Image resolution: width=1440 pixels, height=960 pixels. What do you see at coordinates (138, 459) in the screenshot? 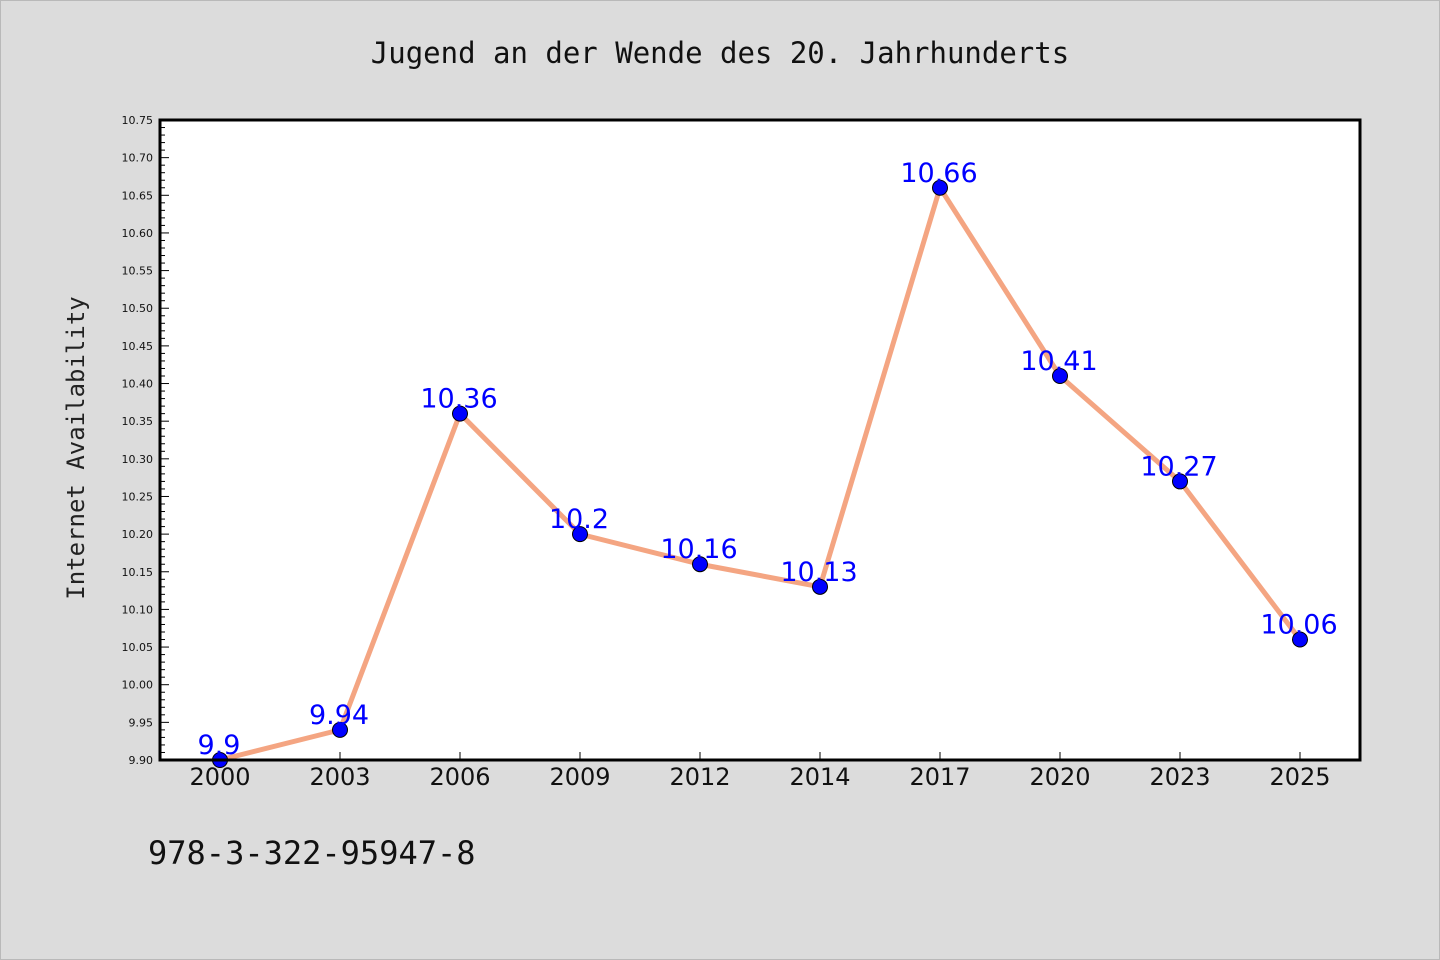
I see `y-tick-label: 10.30` at bounding box center [138, 459].